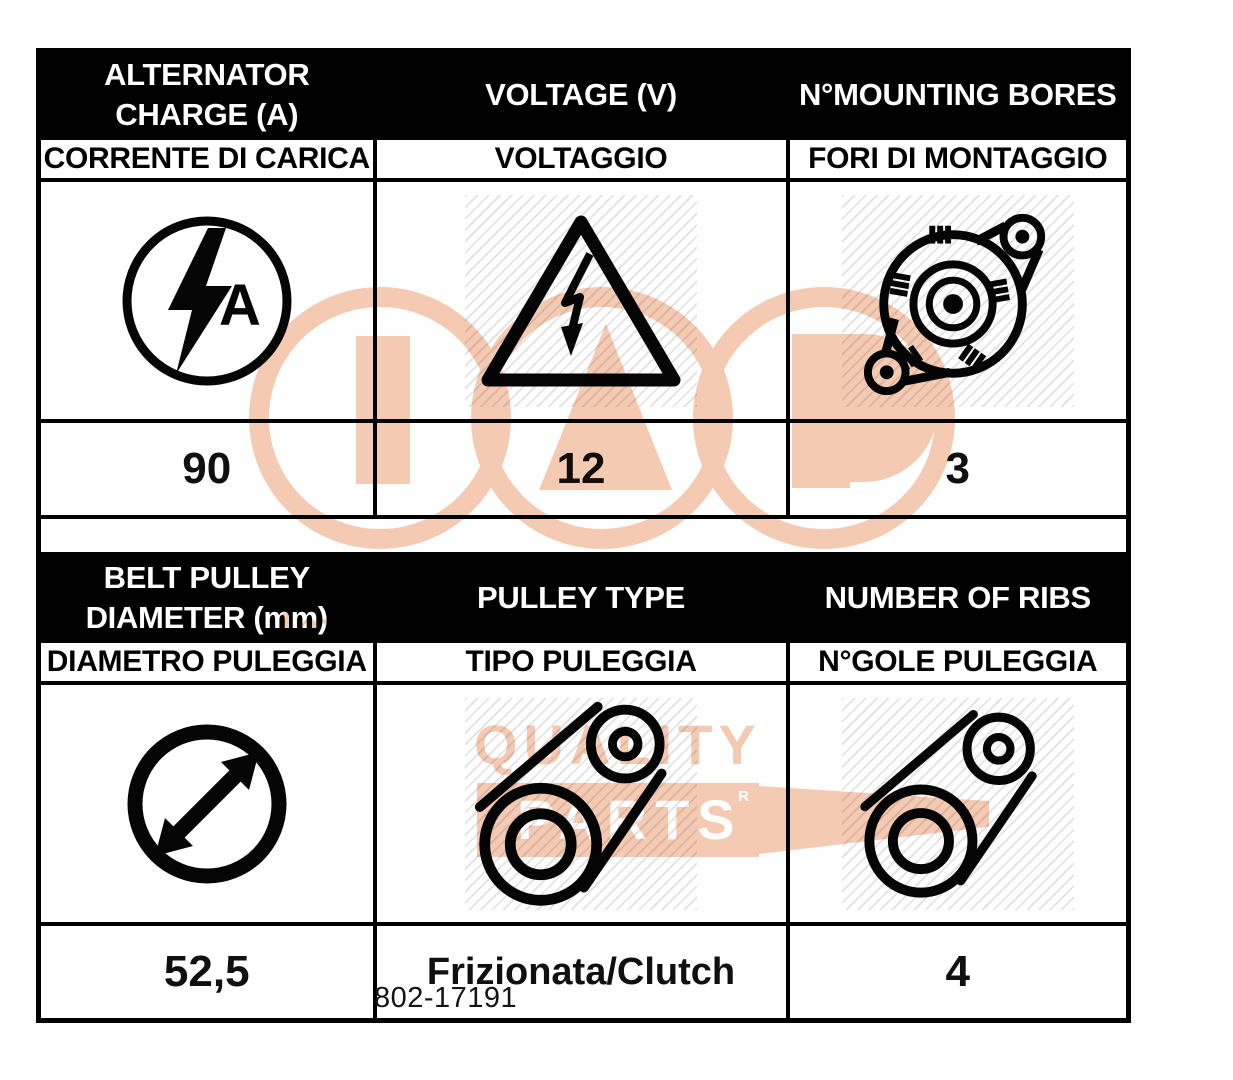 The width and height of the screenshot is (1233, 1080). Describe the element at coordinates (958, 469) in the screenshot. I see `value-mounting-bores: 3` at that location.